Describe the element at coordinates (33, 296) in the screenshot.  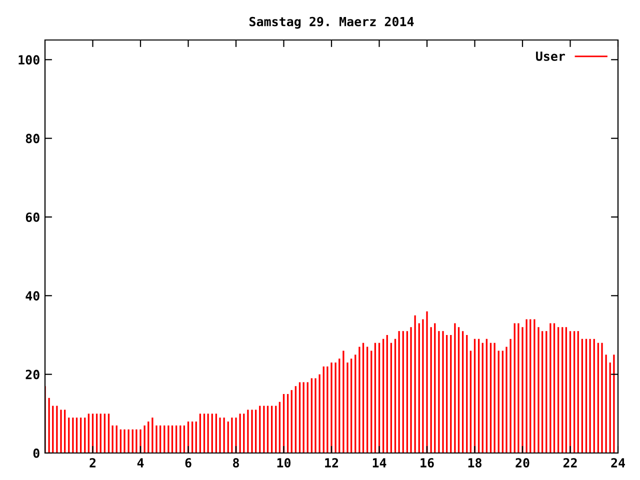
I see `y-tick-label: 40` at that location.